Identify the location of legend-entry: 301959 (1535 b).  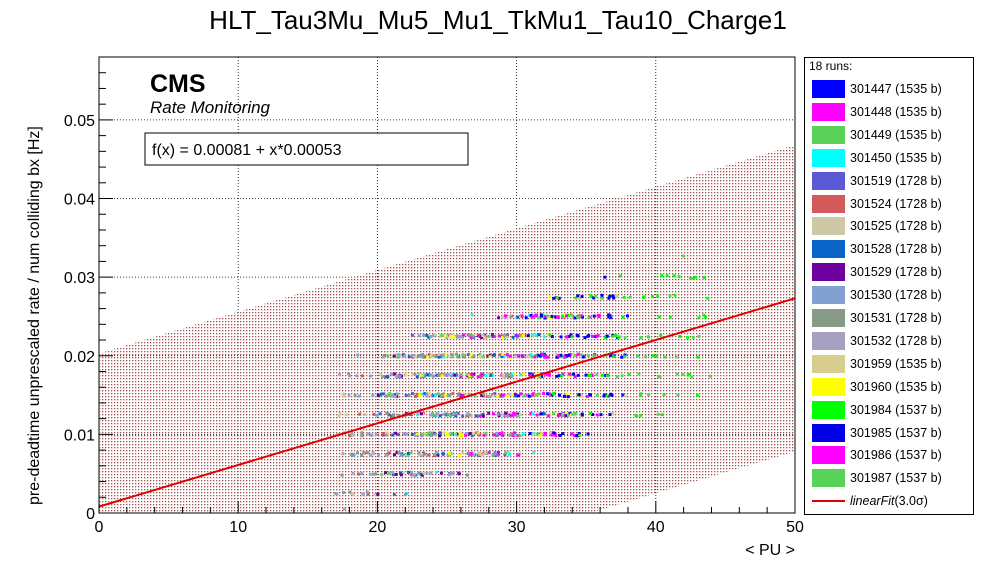
(892, 364).